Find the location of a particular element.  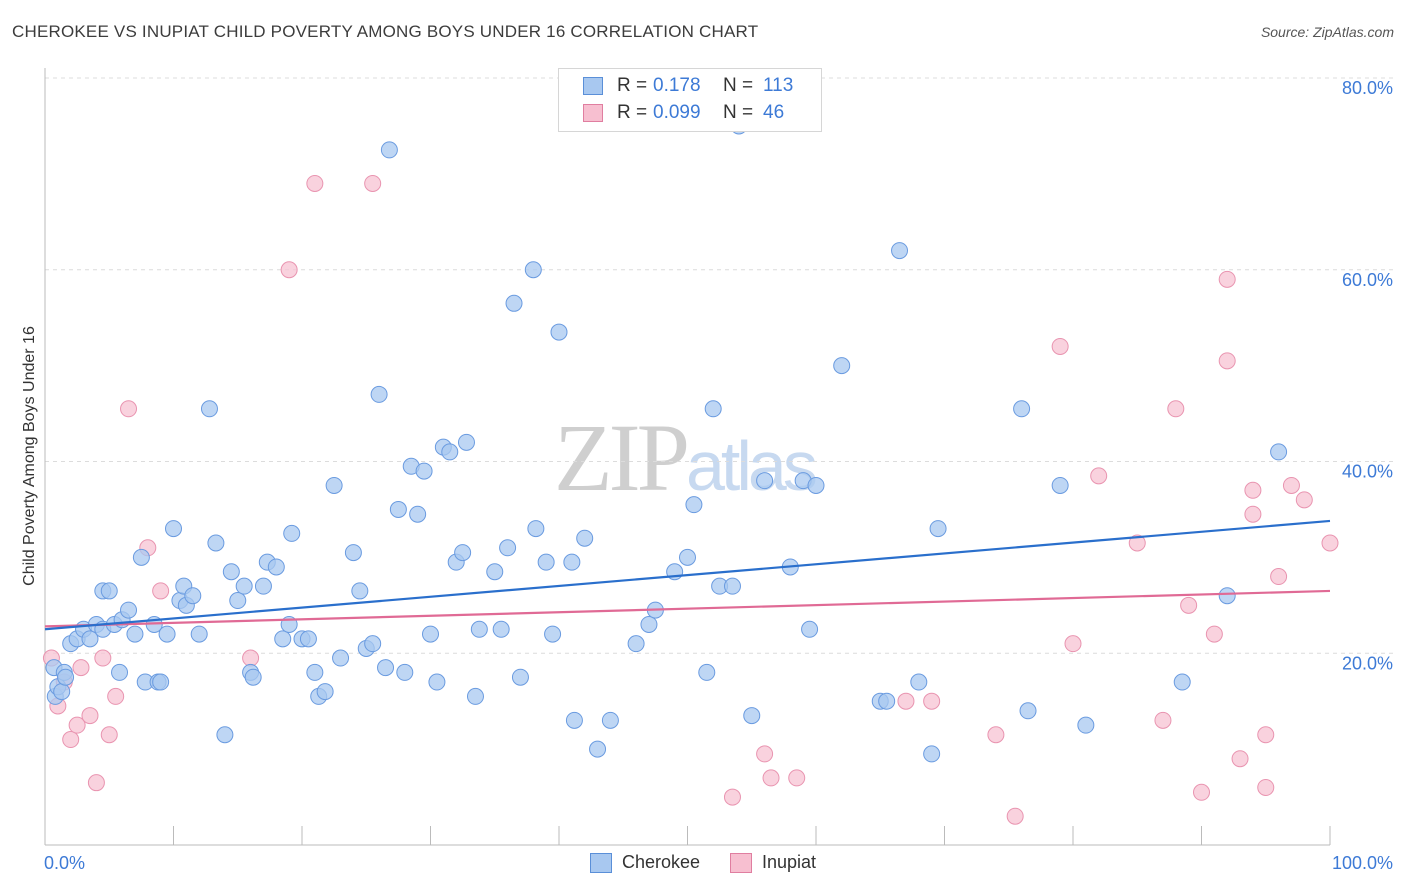

correlation-legend: R = 0.178 N = 113 R = 0.099 N = 46 is located at coordinates (690, 100).